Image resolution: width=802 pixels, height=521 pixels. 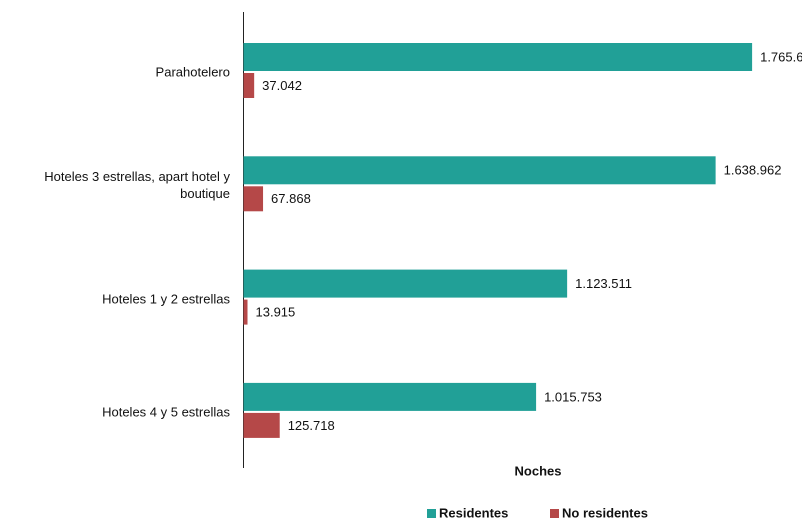 What do you see at coordinates (166, 412) in the screenshot?
I see `category-label: Hoteles 4 y 5 estrellas` at bounding box center [166, 412].